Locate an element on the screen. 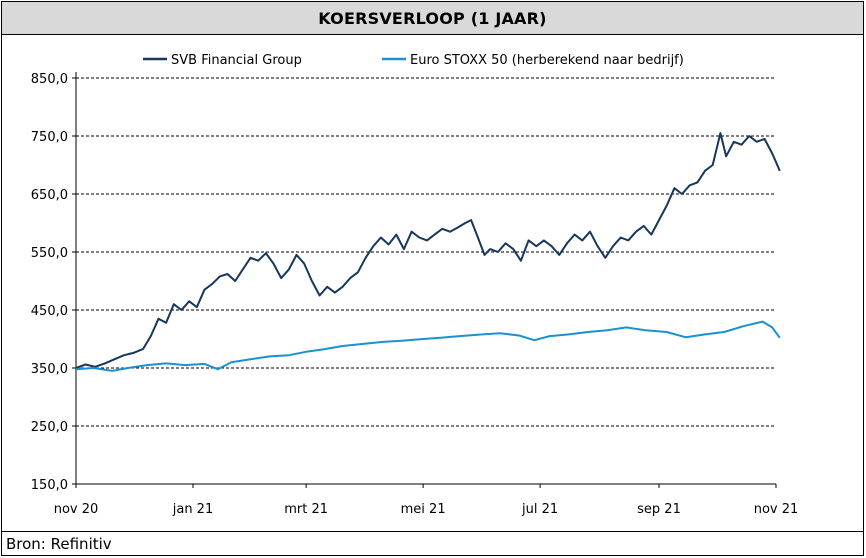  y-tick-label: 150,0 is located at coordinates (49, 485).